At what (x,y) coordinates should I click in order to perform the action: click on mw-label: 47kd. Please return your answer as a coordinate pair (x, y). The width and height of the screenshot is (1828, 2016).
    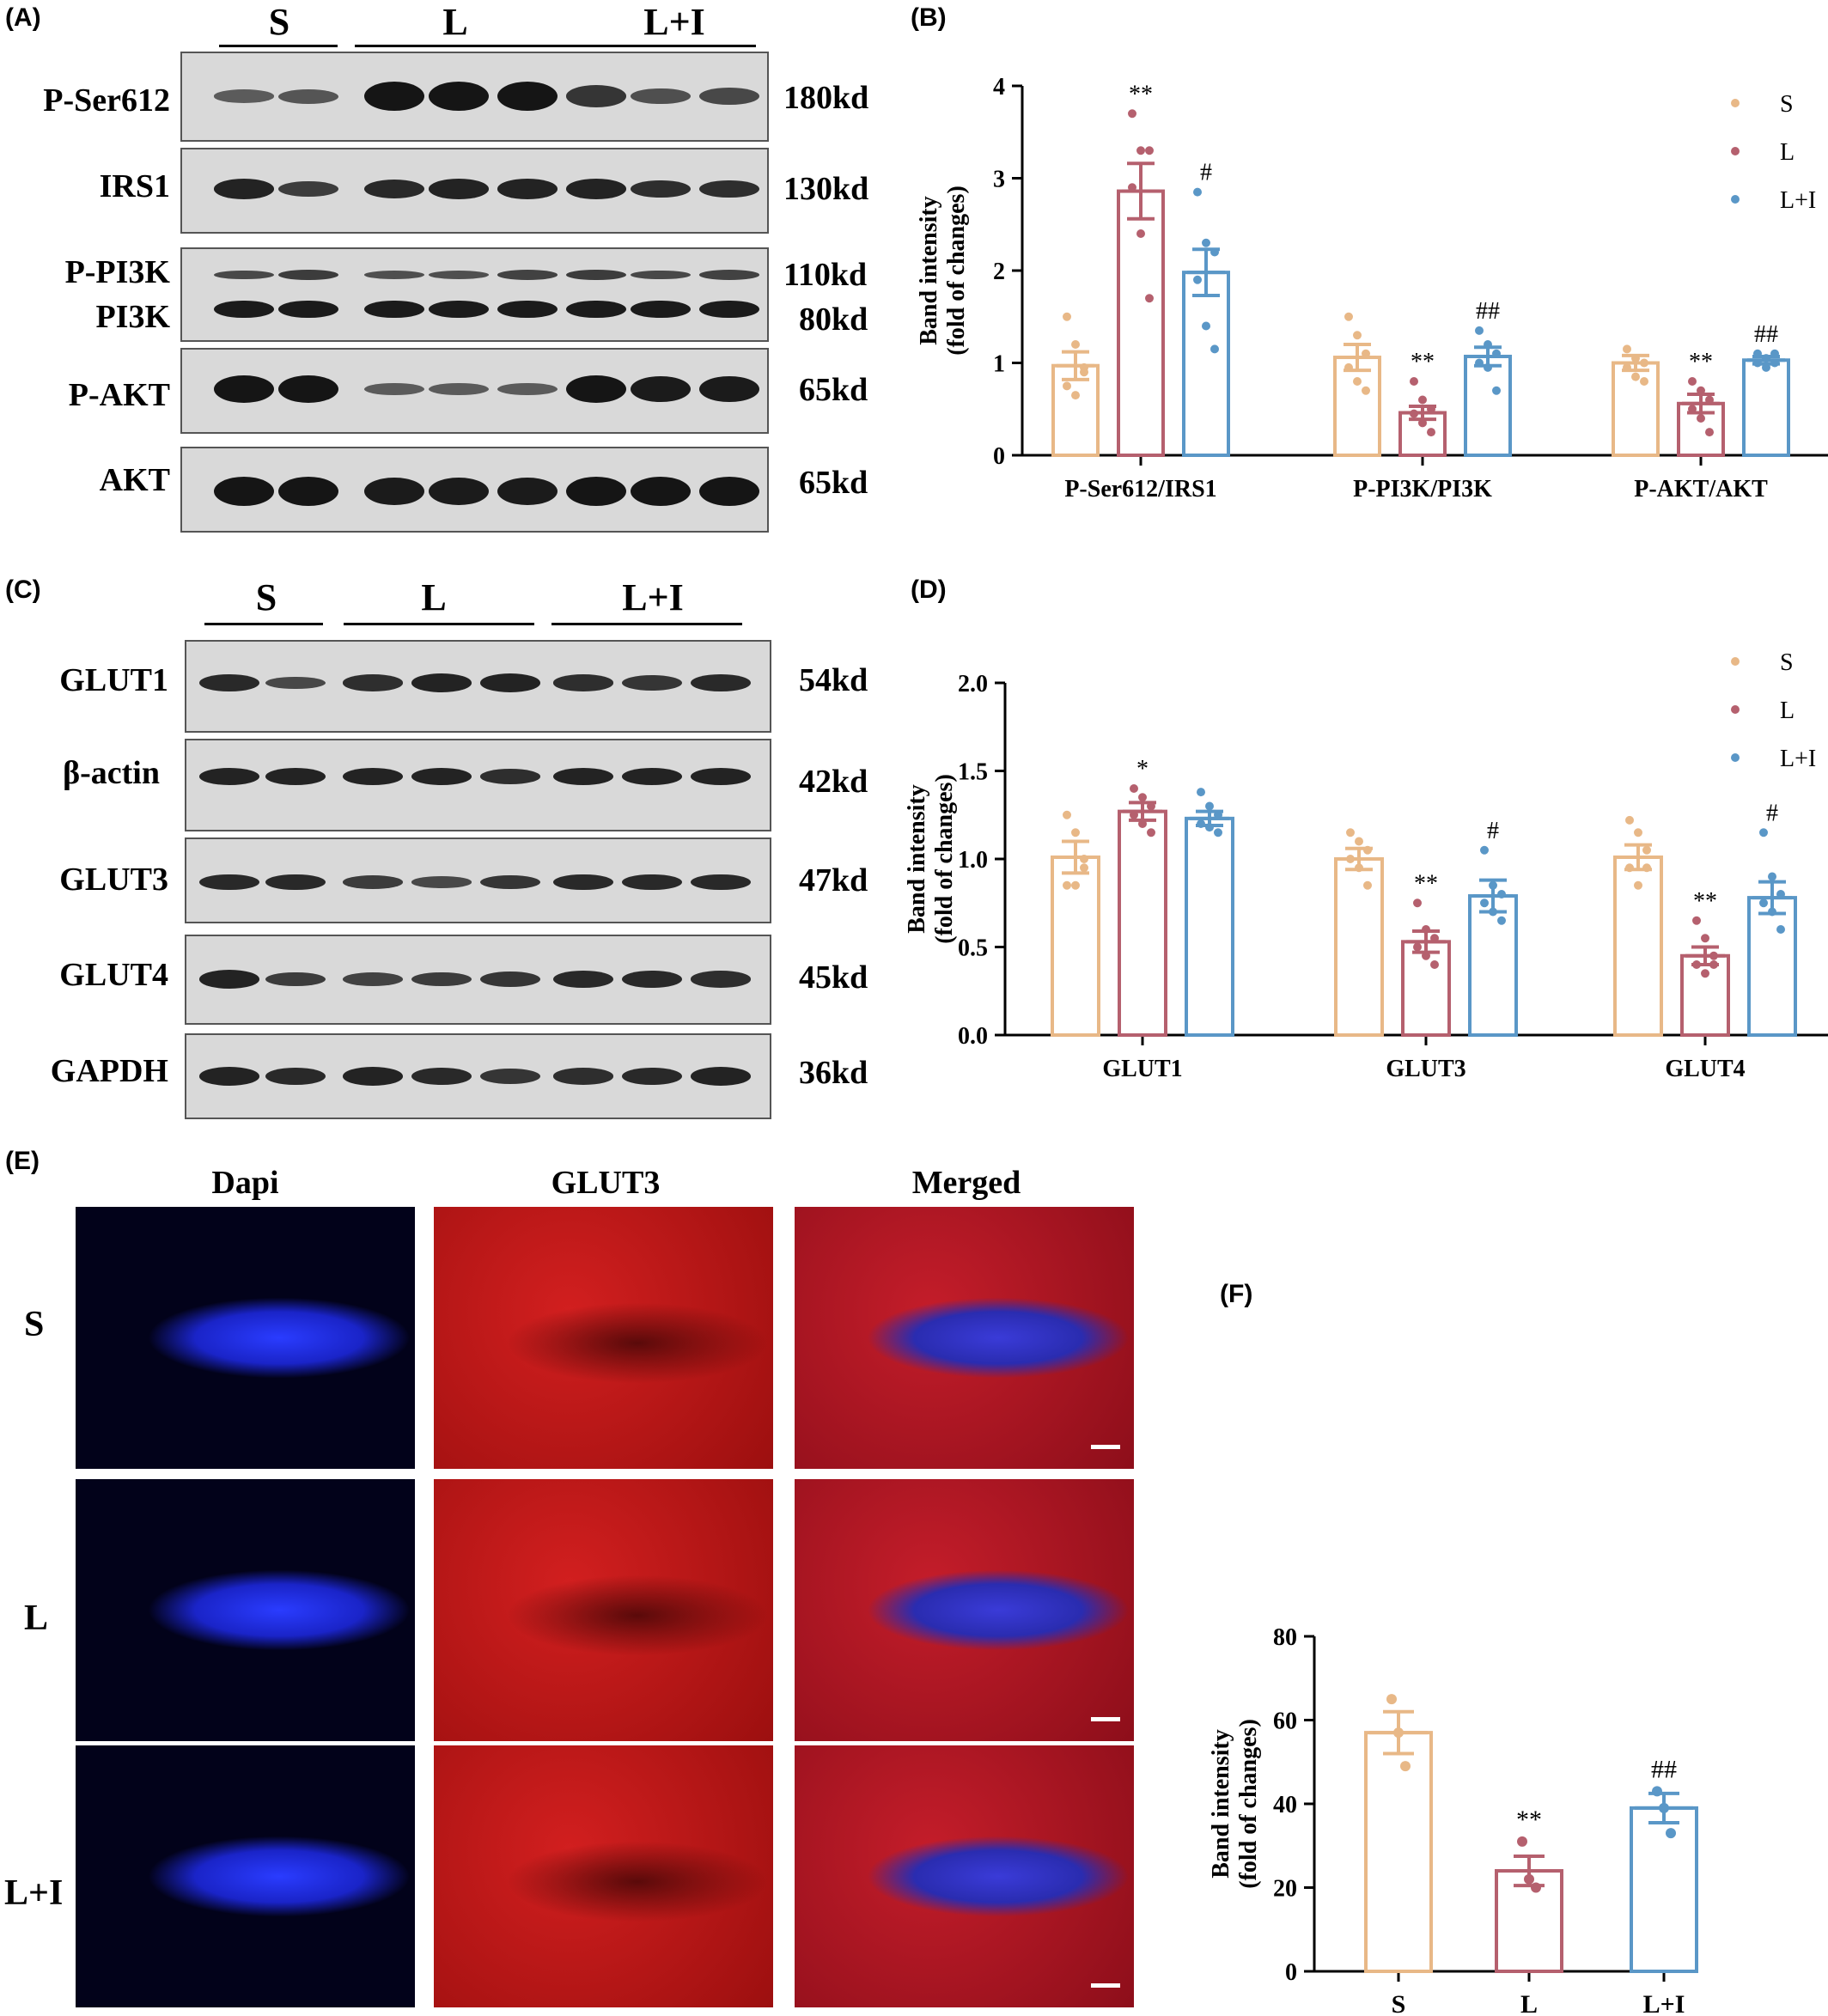
    Looking at the image, I should click on (833, 880).